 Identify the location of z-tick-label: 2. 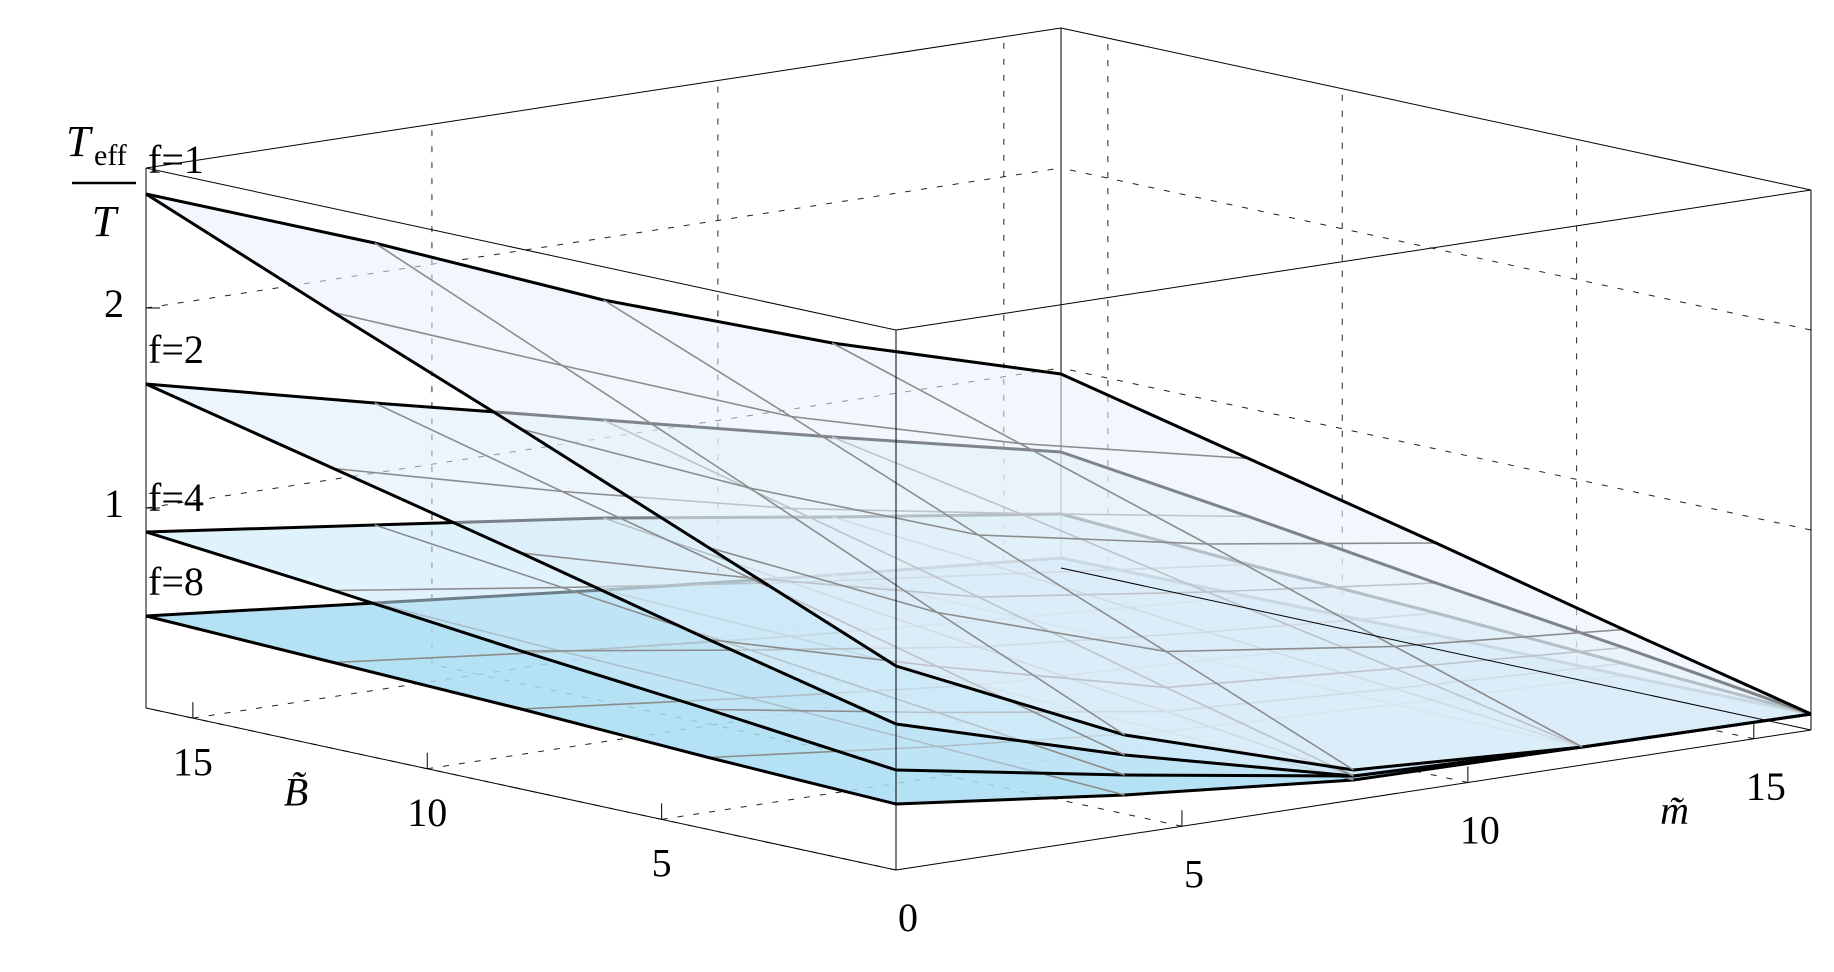
(114, 303).